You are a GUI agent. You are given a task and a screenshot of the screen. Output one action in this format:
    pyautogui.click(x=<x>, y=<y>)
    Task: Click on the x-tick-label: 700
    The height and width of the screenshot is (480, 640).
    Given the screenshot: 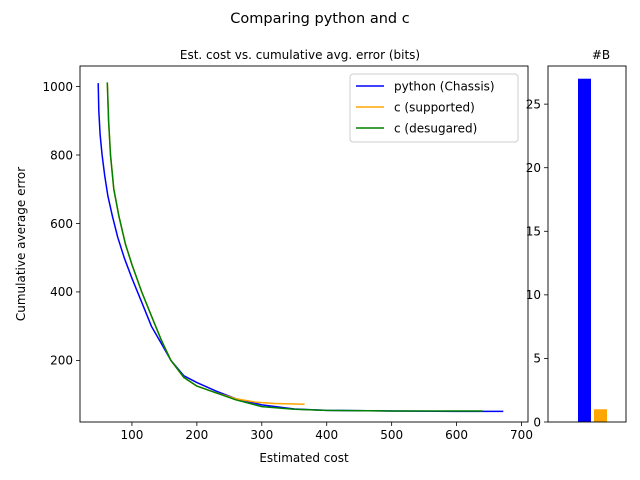 What is the action you would take?
    pyautogui.click(x=521, y=435)
    